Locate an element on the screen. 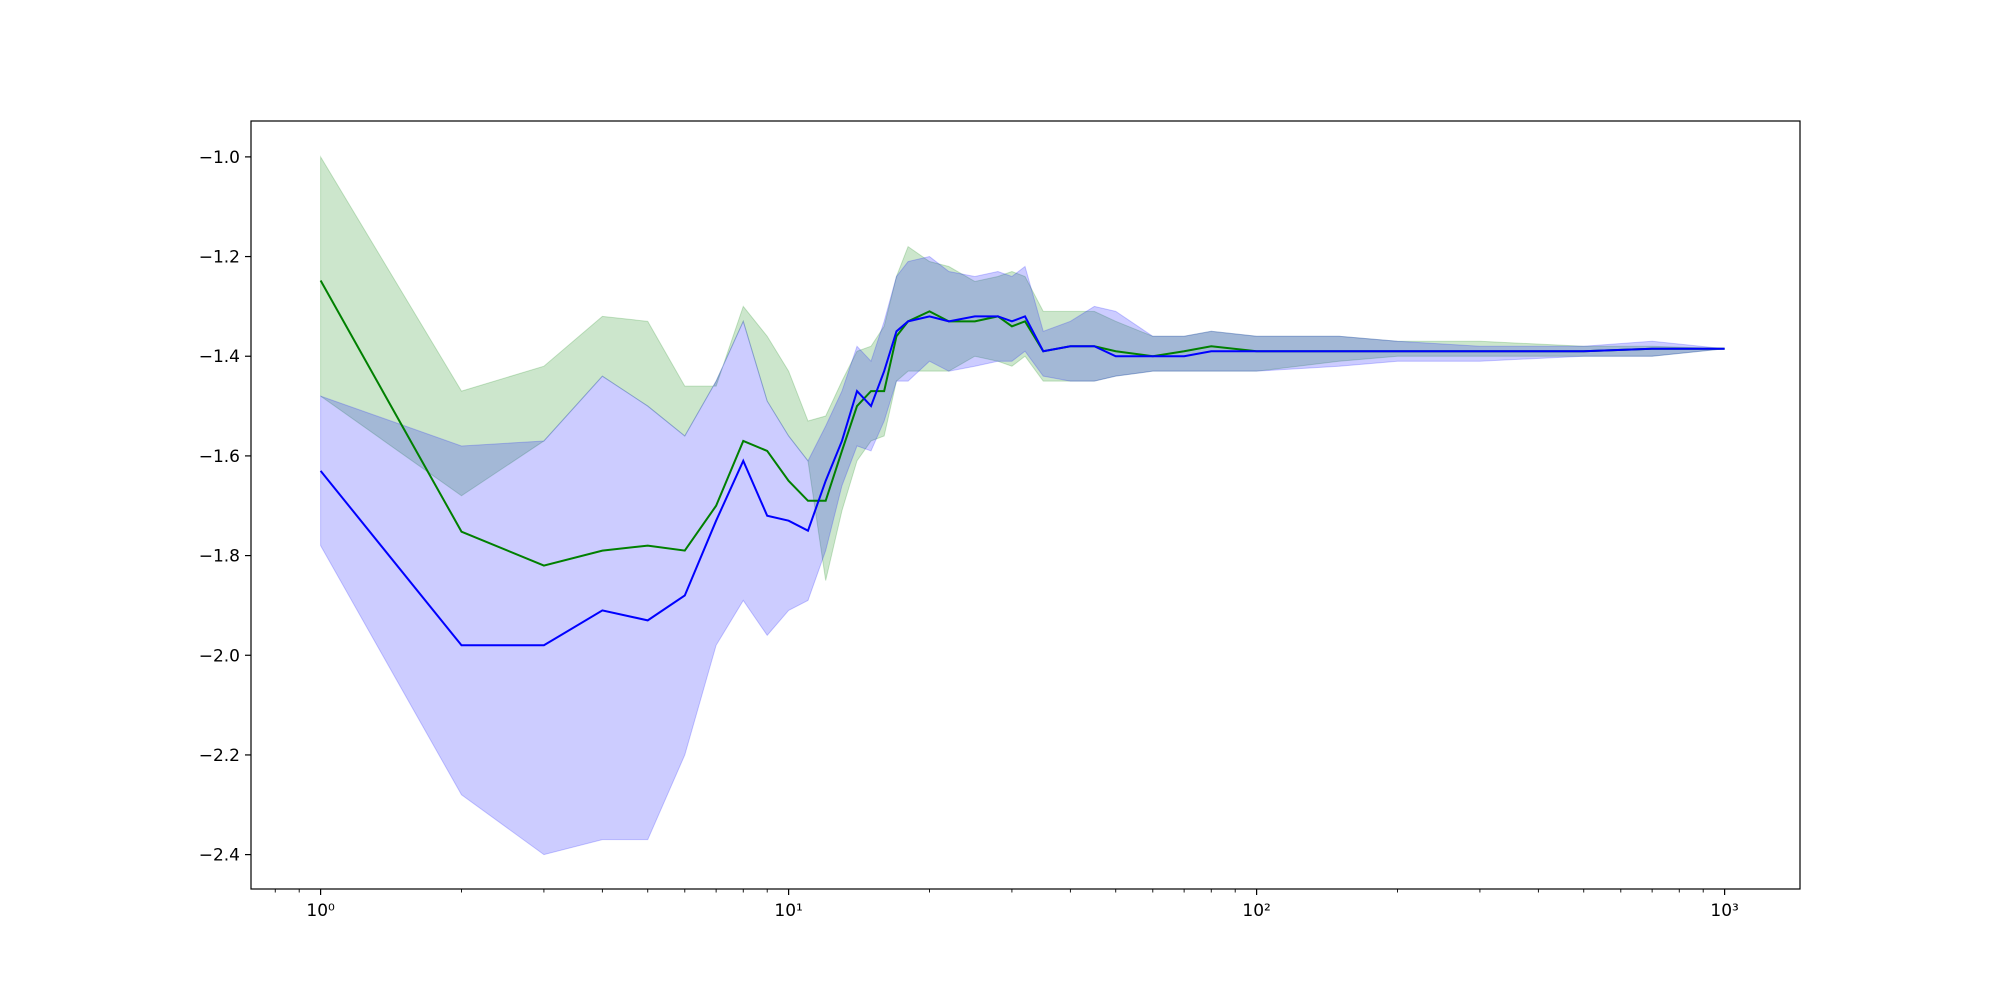  y-tick-label: −1.2 is located at coordinates (219, 258).